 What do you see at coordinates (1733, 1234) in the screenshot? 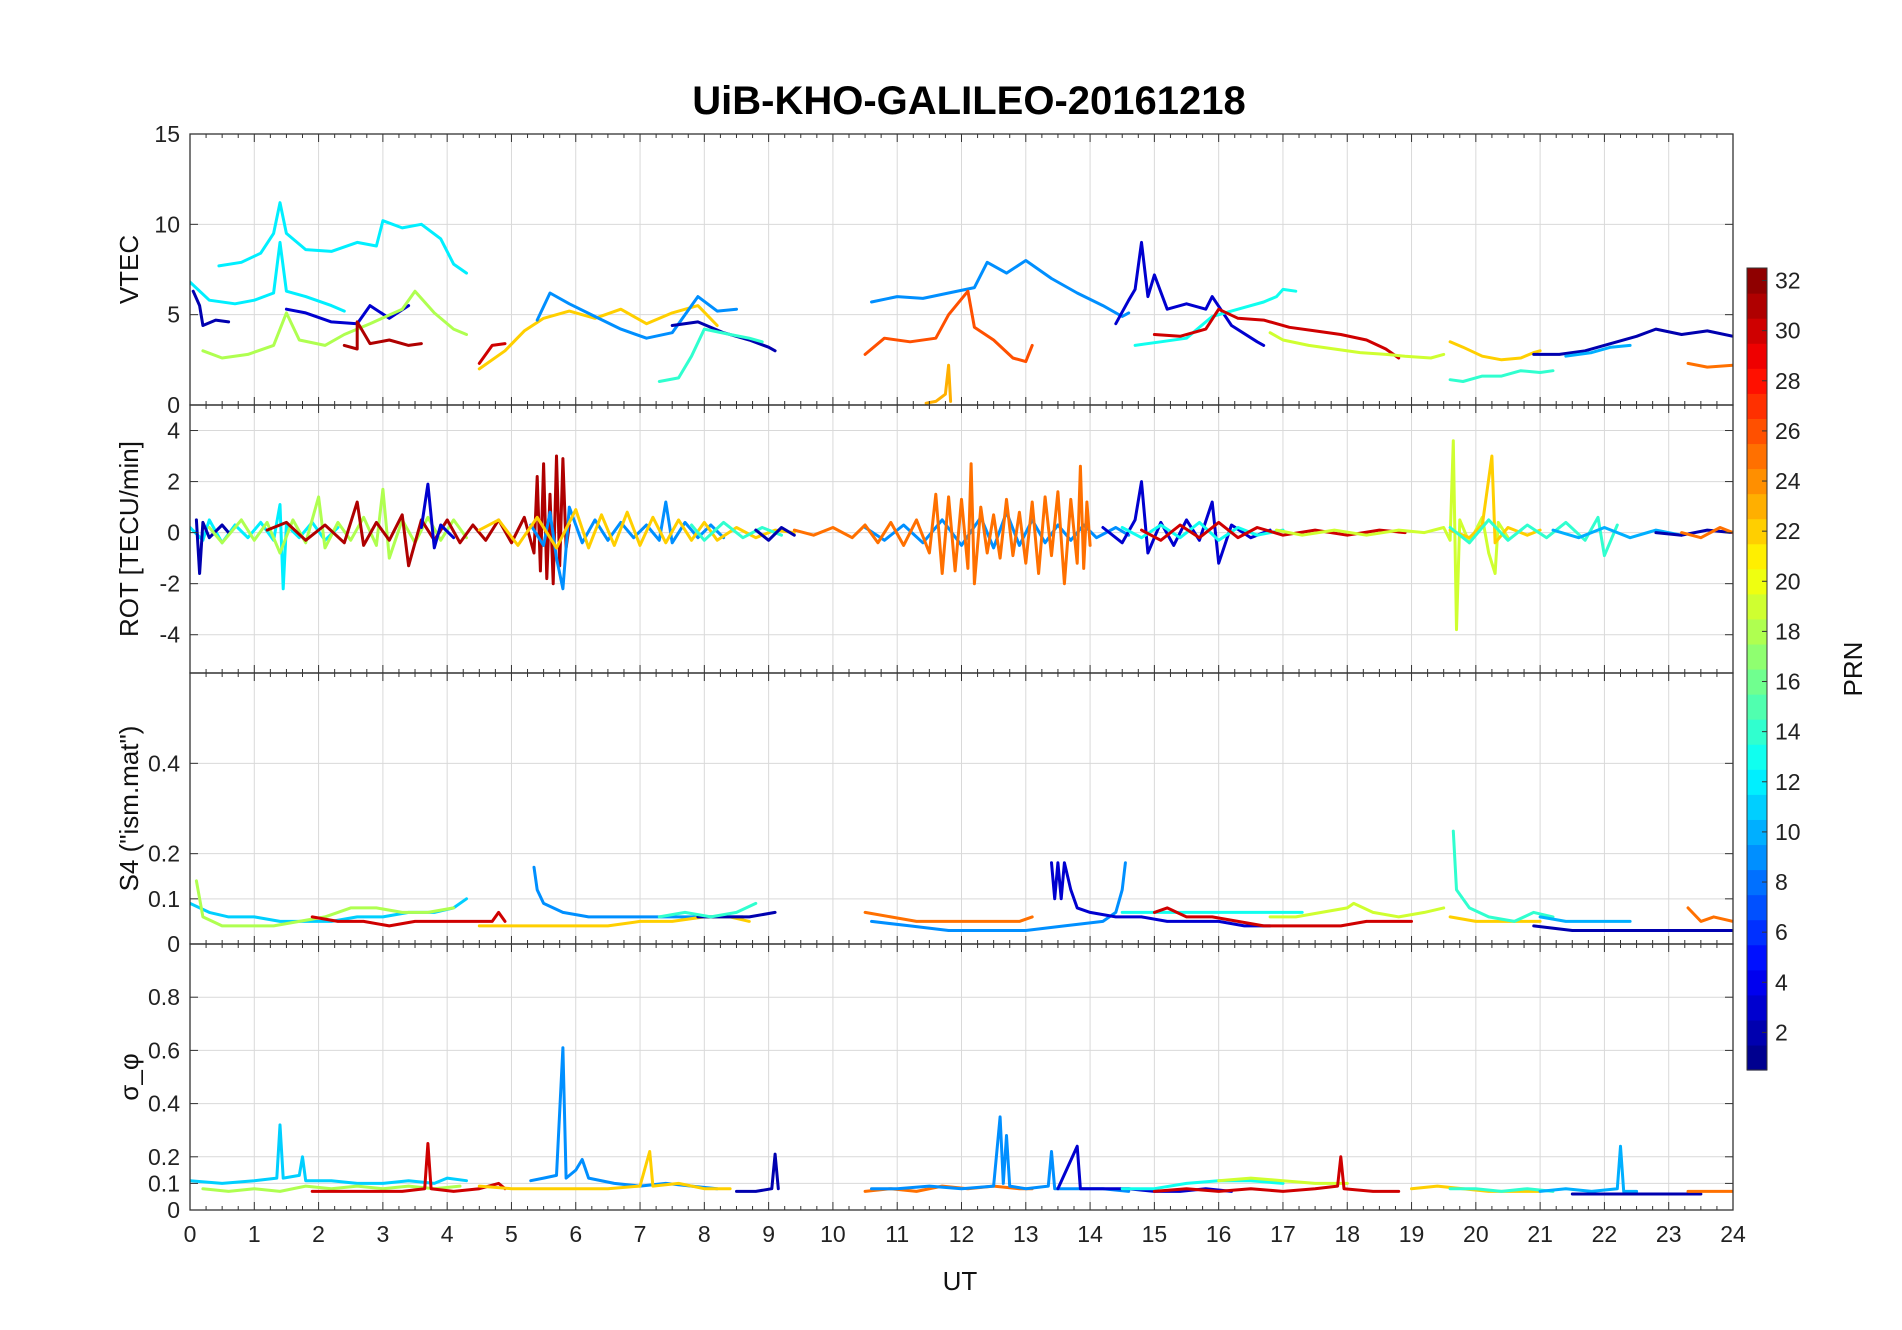
I see `x-tick-label: 24` at bounding box center [1733, 1234].